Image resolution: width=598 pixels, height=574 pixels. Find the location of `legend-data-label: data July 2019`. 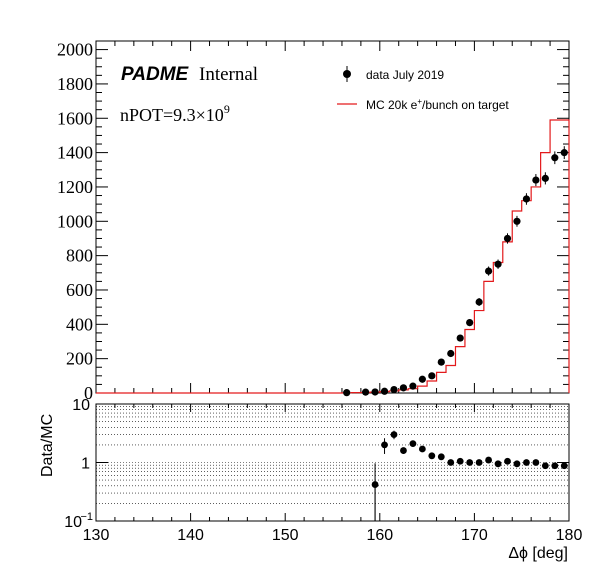

legend-data-label: data July 2019 is located at coordinates (405, 75).